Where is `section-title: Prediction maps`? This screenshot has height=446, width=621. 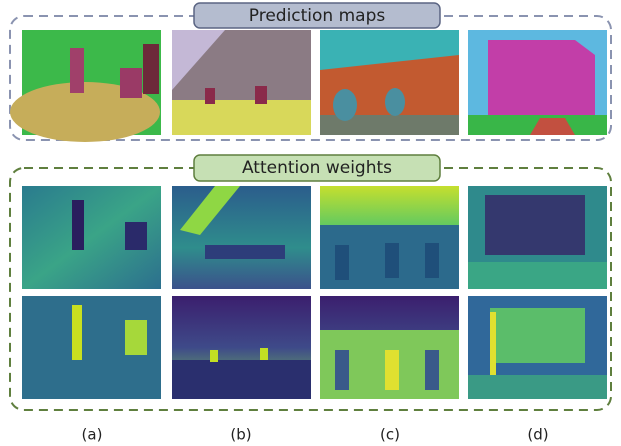
section-title: Prediction maps is located at coordinates (317, 16).